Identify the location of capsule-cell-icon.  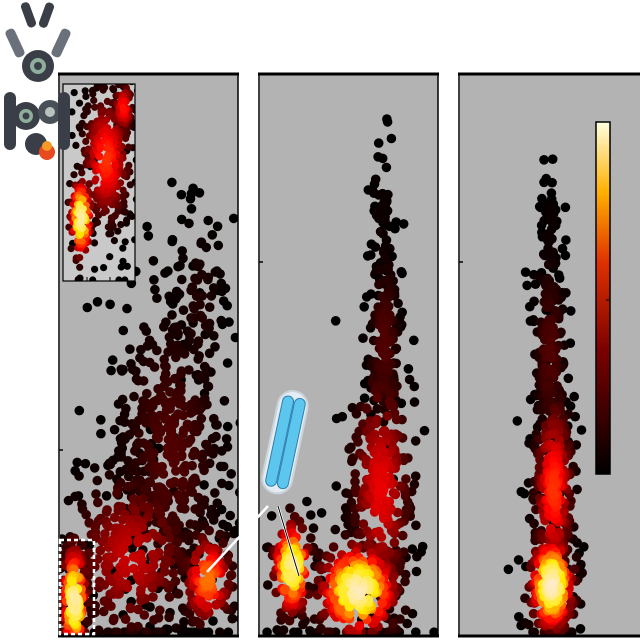
(285, 442).